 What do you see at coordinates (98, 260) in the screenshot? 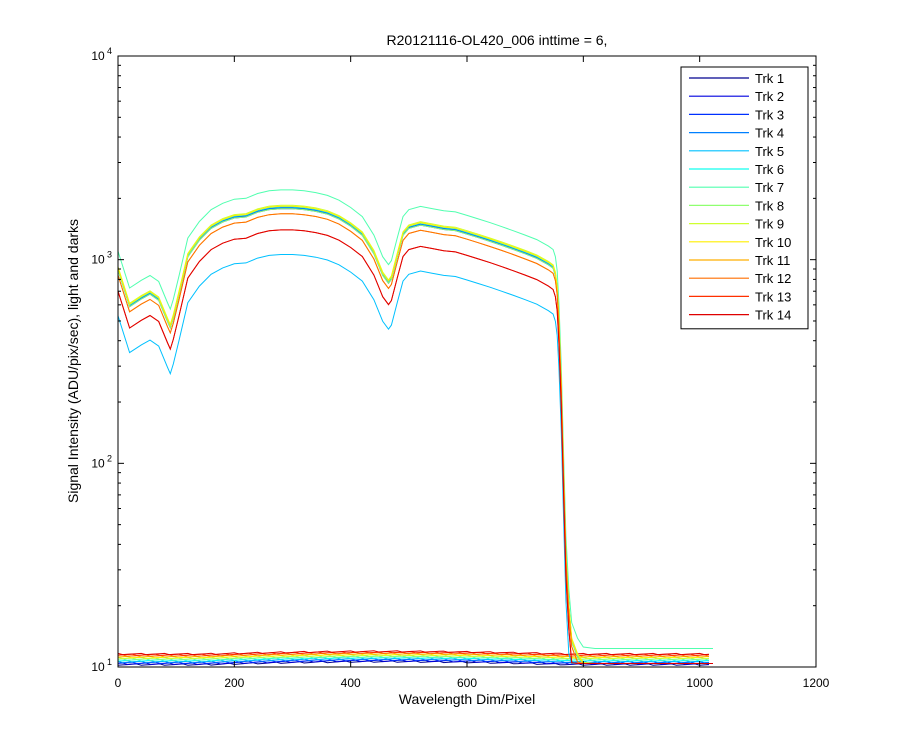
I see `y-tick-label-2: 10` at bounding box center [98, 260].